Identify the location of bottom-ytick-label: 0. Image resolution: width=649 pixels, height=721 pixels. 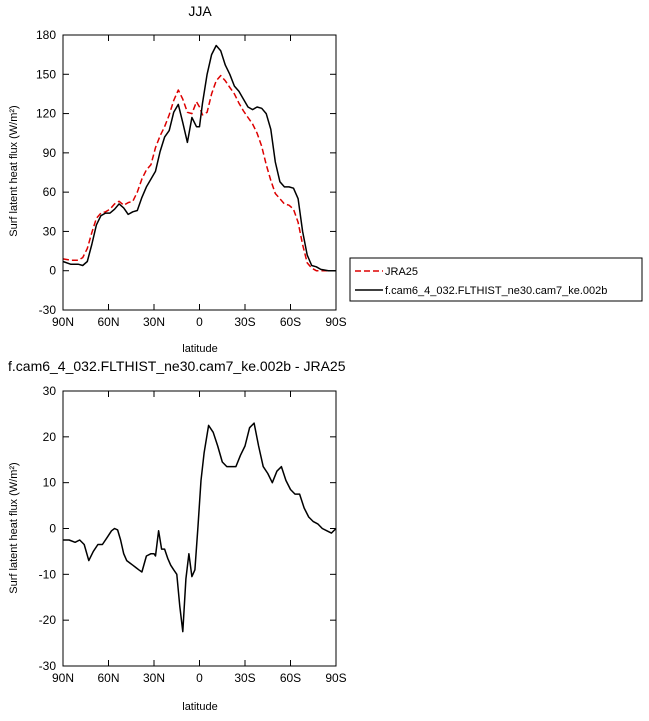
(52, 529).